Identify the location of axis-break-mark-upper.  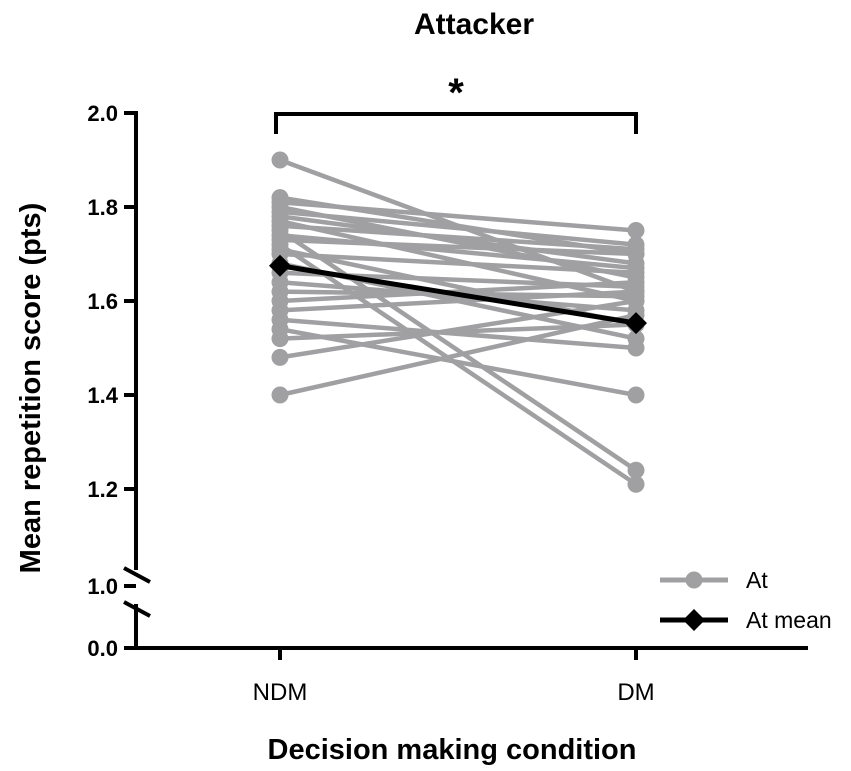
(137, 575).